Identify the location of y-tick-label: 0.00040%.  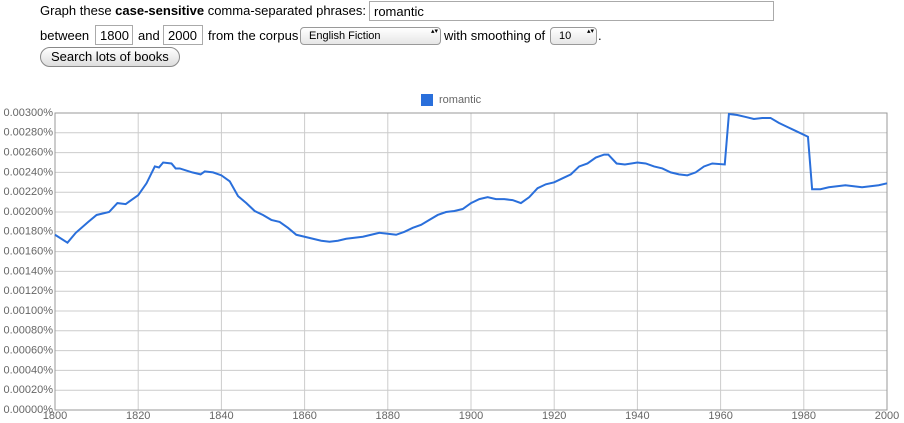
(28, 370).